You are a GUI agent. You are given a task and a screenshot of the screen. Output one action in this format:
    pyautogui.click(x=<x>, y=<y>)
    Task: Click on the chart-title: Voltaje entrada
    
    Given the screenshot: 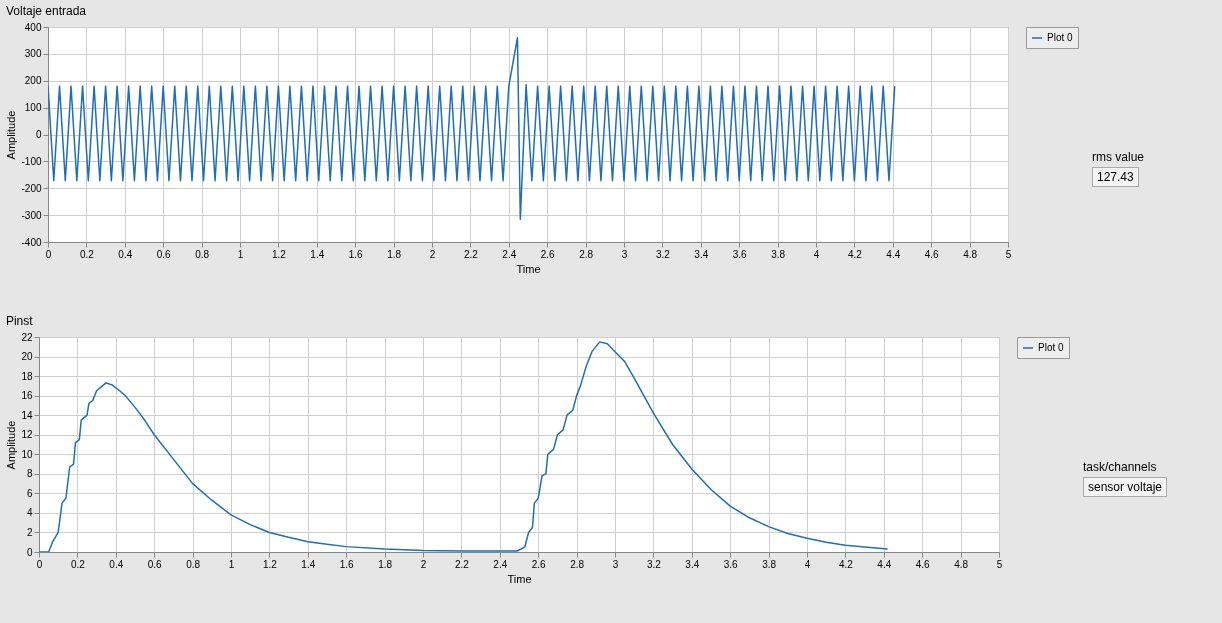 What is the action you would take?
    pyautogui.click(x=46, y=11)
    